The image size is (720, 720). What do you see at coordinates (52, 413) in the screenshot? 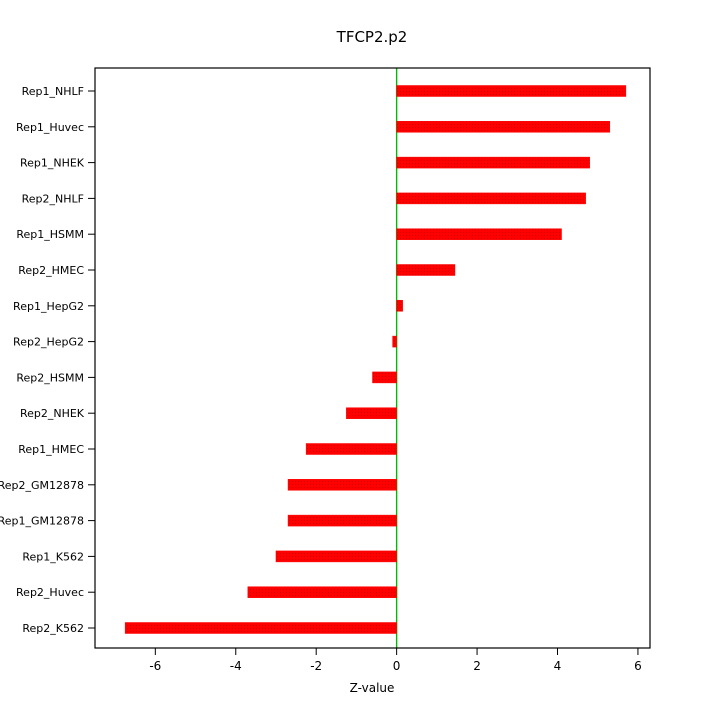
I see `y-tick-label: Rep2_NHEK` at bounding box center [52, 413].